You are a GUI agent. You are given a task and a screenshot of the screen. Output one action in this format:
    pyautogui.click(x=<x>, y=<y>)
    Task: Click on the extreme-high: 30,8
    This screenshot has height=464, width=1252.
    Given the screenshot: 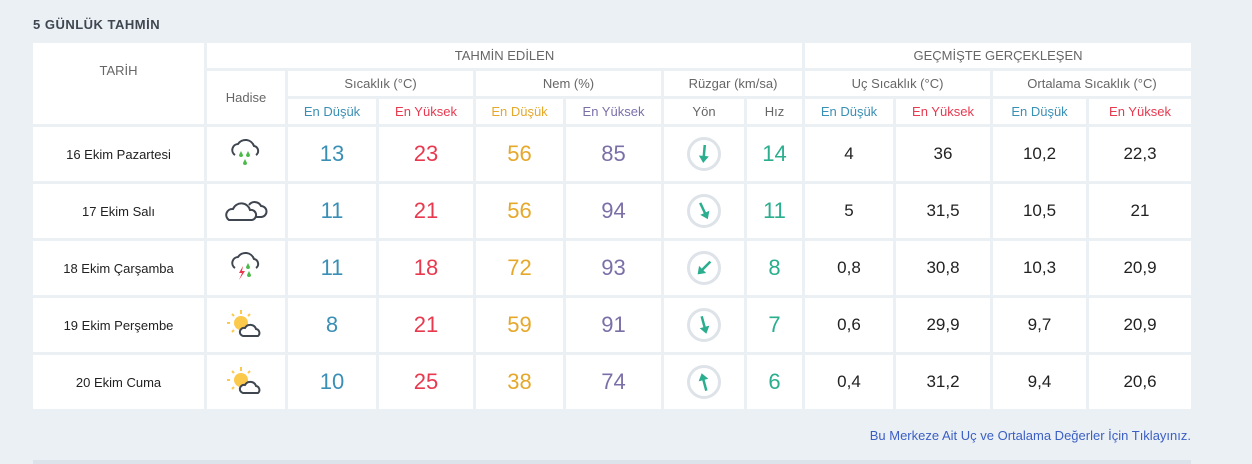 What is the action you would take?
    pyautogui.click(x=943, y=268)
    